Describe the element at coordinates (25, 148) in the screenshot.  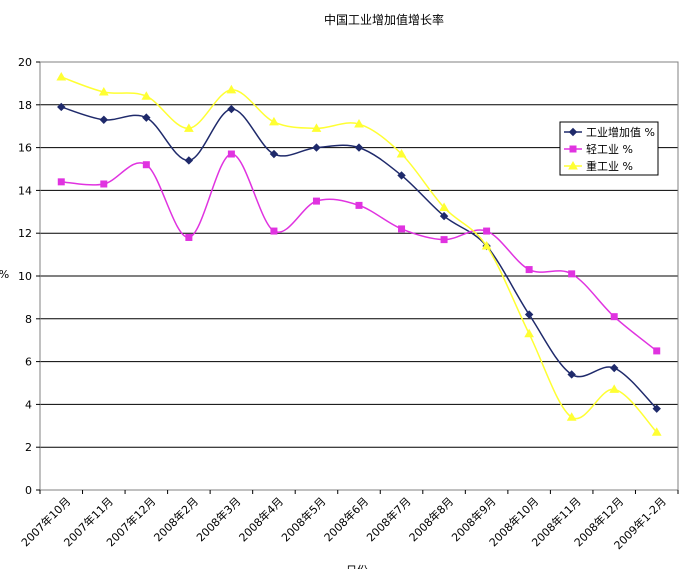
I see `y-tick-label: 16` at that location.